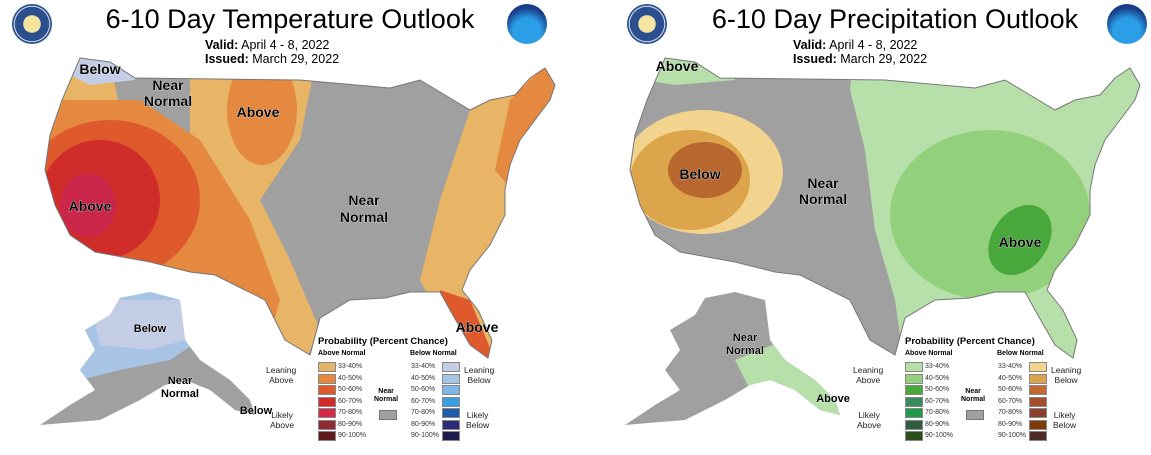 Image resolution: width=1151 pixels, height=455 pixels. I want to click on leaning-above-label: Leaning Above, so click(281, 375).